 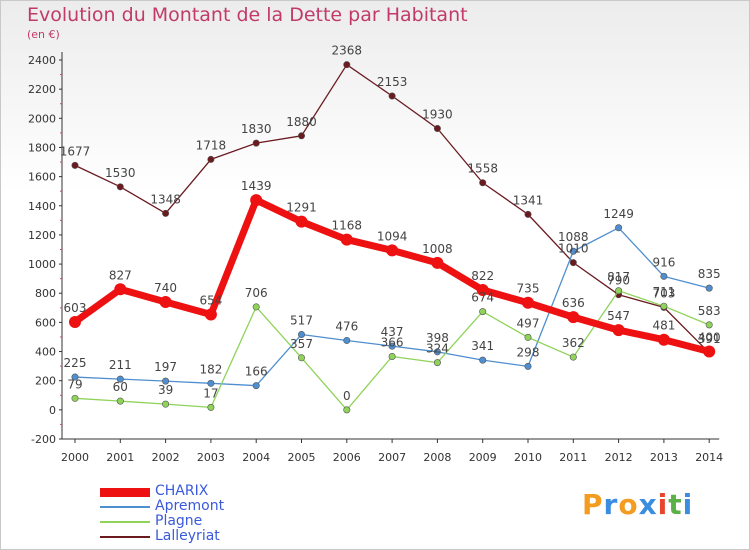 I want to click on data-label: 835, so click(x=709, y=274).